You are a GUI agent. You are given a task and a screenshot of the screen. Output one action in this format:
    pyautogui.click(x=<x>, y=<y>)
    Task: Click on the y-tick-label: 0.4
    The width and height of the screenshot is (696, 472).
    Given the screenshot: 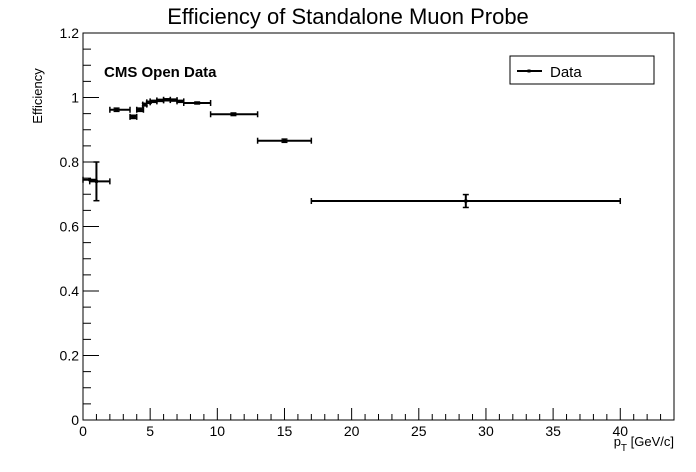 What is the action you would take?
    pyautogui.click(x=70, y=291)
    